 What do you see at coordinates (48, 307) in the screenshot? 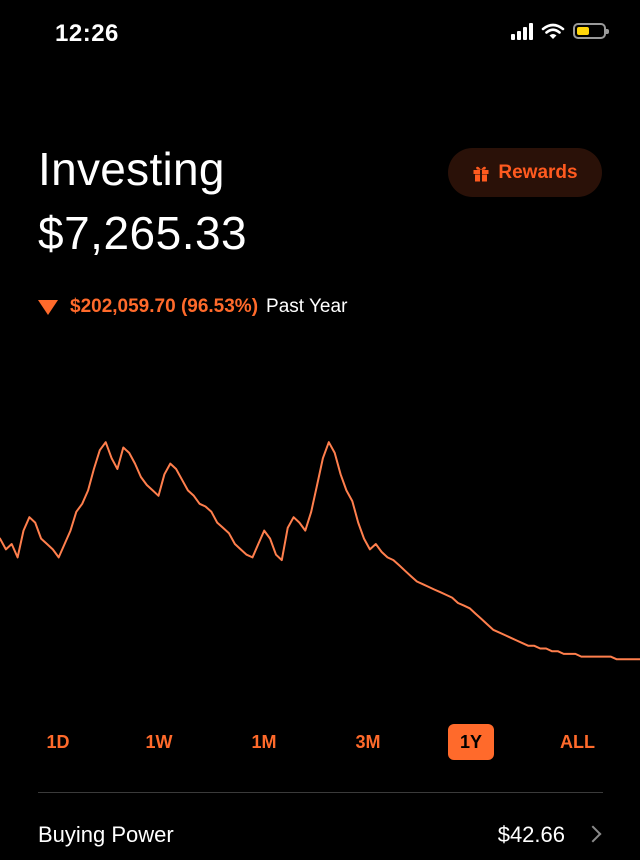
I see `triangle-down-icon` at bounding box center [48, 307].